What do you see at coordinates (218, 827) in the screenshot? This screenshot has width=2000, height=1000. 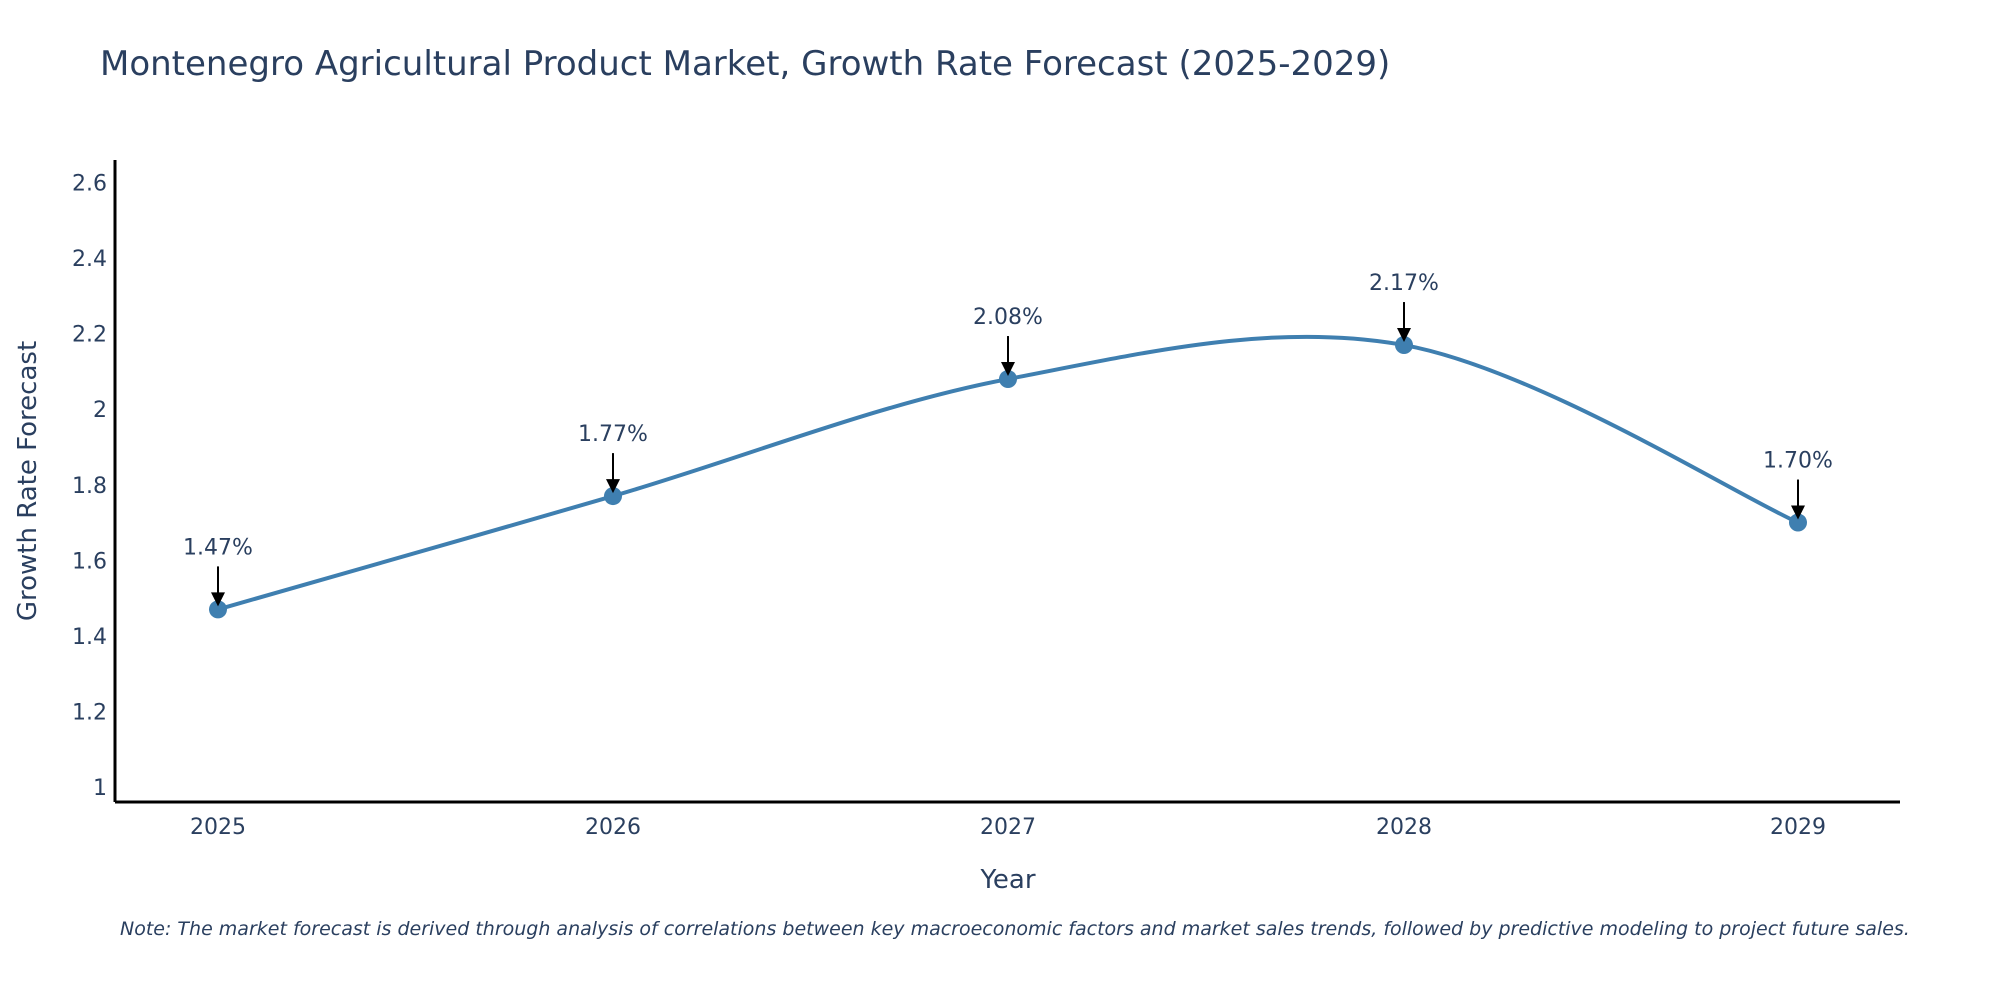 I see `x-tick-label: 2025` at bounding box center [218, 827].